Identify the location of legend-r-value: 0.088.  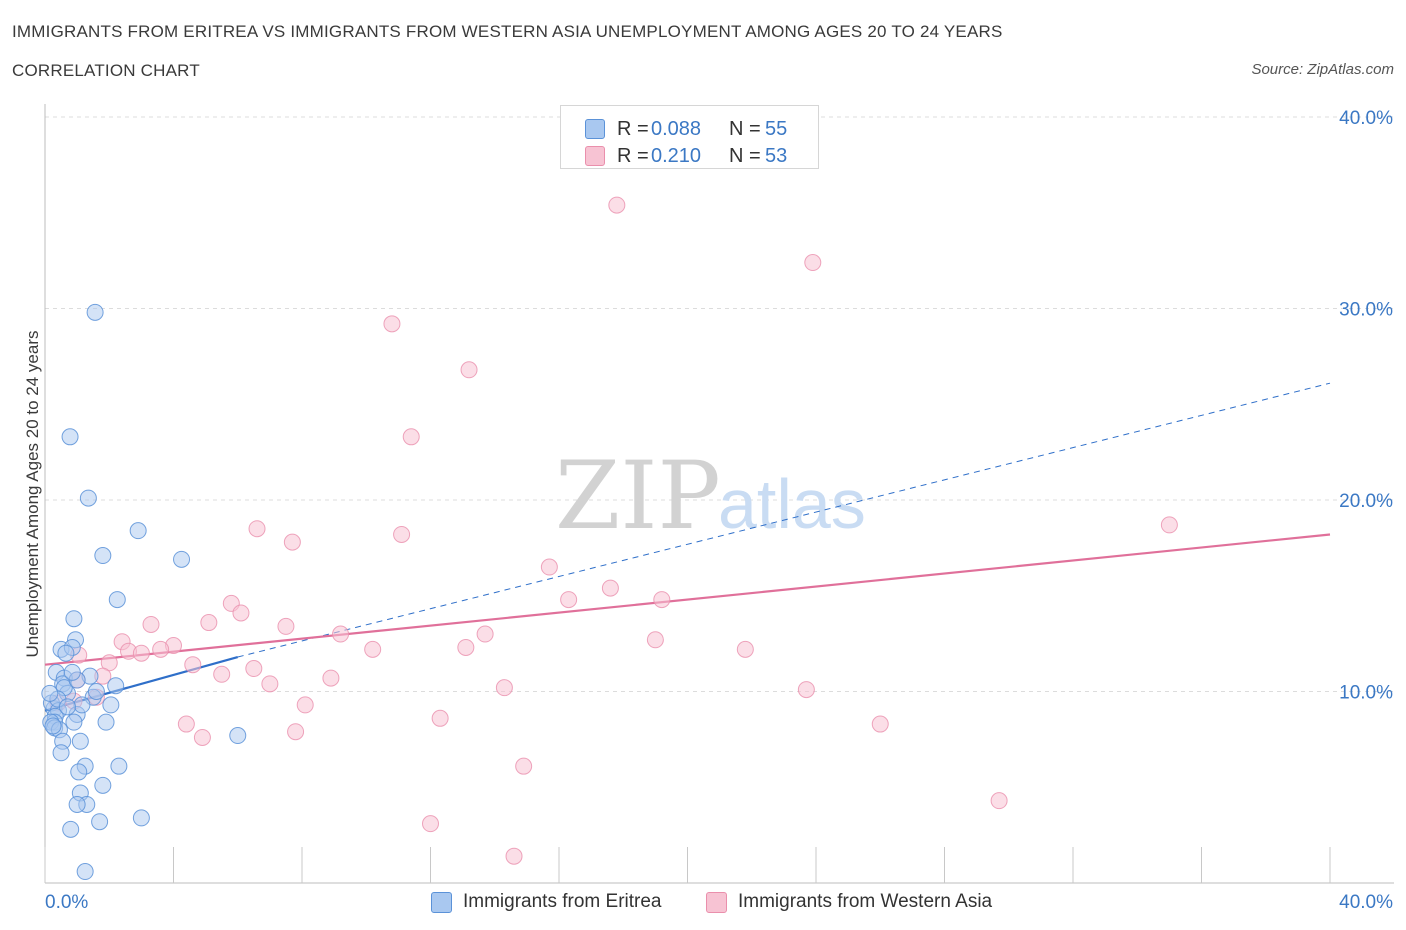
(676, 128).